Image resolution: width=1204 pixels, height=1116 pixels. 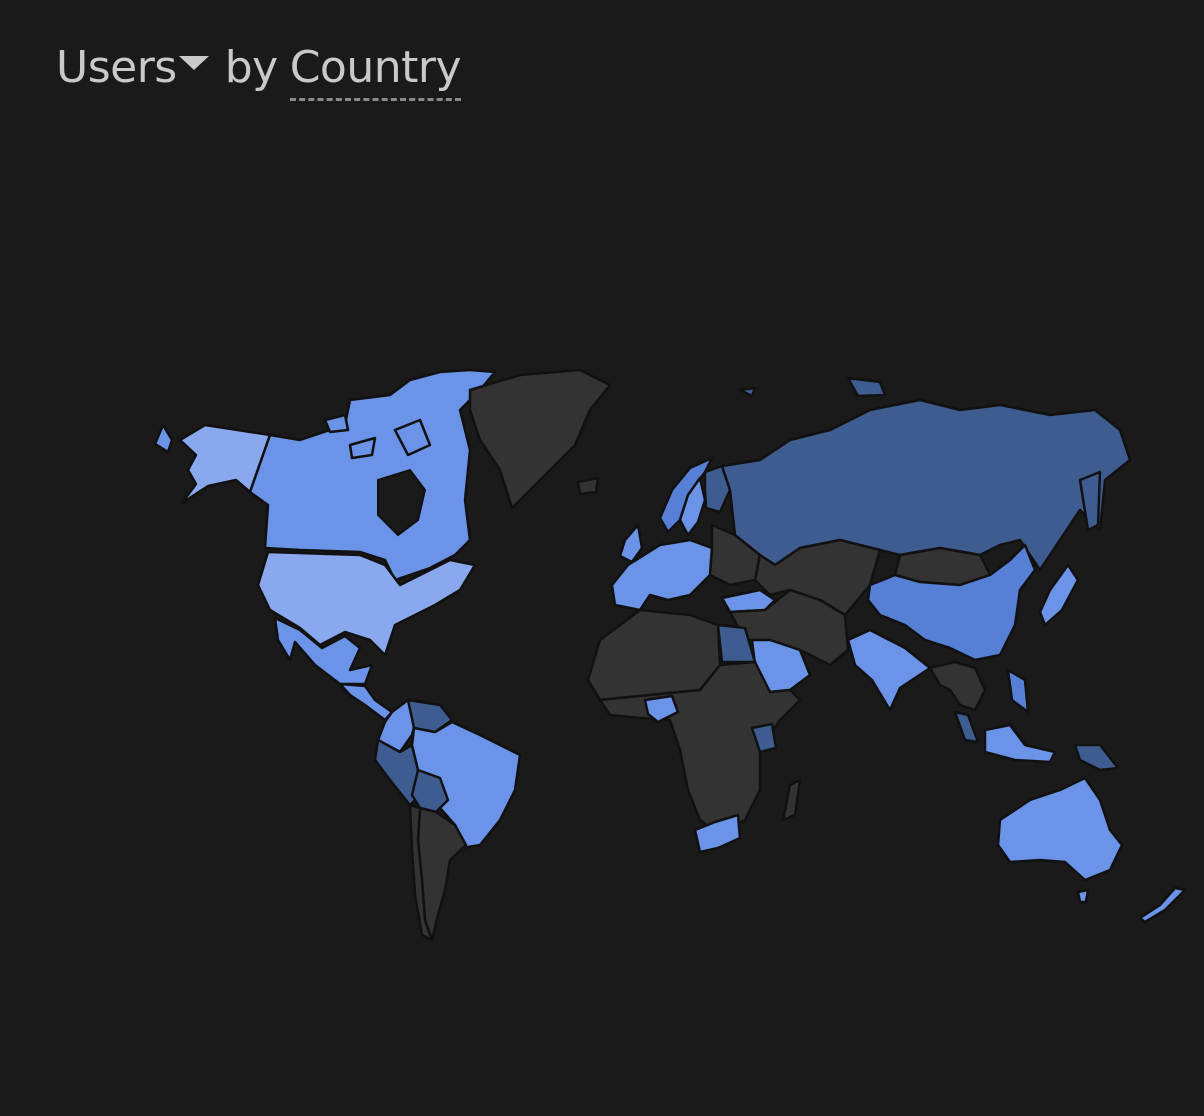 What do you see at coordinates (421, 872) in the screenshot?
I see `region-chile` at bounding box center [421, 872].